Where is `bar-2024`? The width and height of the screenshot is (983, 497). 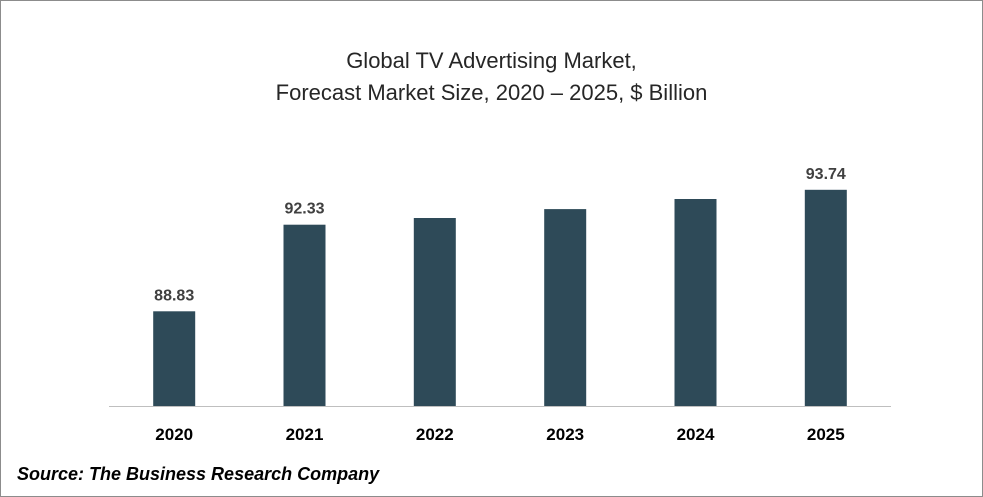 bar-2024 is located at coordinates (695, 302).